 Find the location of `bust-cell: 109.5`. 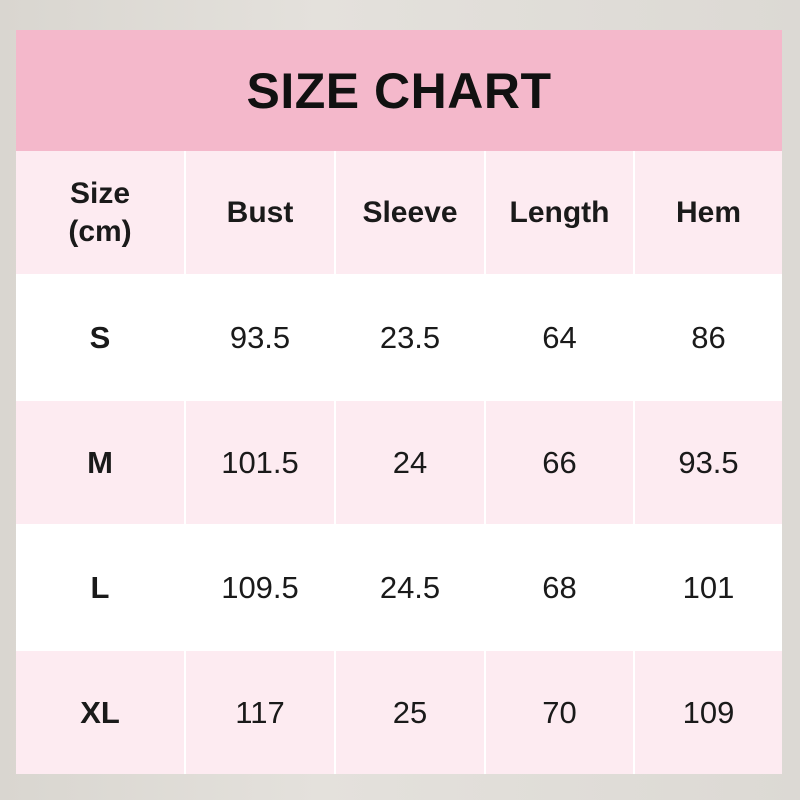

bust-cell: 109.5 is located at coordinates (259, 587).